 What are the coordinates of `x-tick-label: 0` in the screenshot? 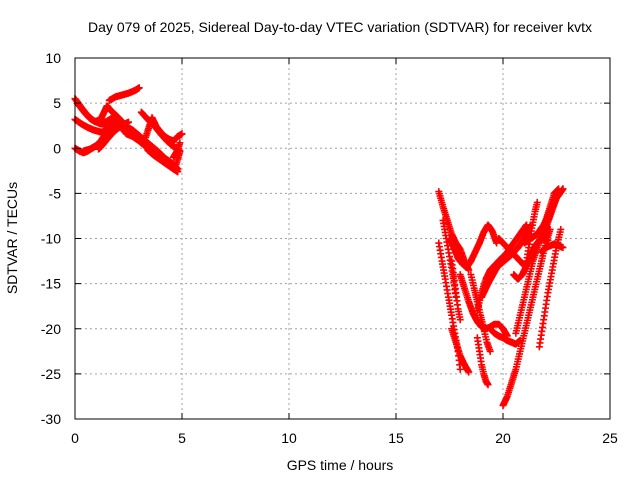 It's located at (75, 438).